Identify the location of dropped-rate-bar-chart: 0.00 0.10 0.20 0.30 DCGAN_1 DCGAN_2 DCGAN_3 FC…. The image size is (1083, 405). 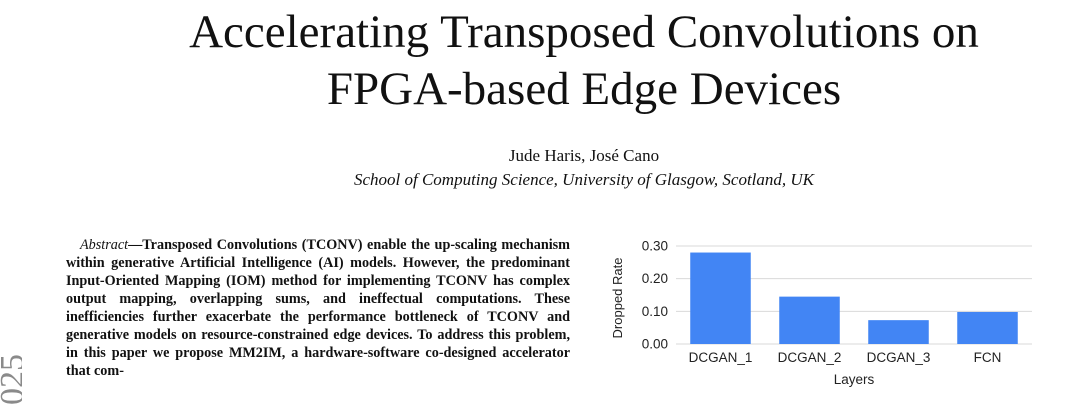
(821, 313).